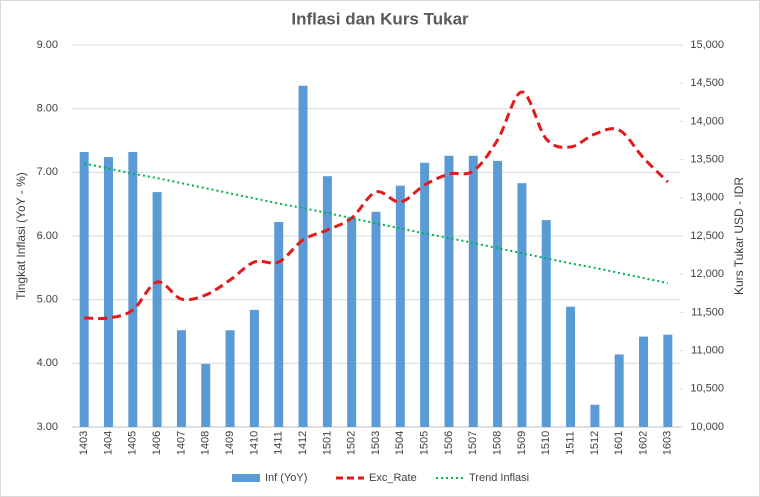  Describe the element at coordinates (449, 443) in the screenshot. I see `x-tick-label: 1506` at that location.